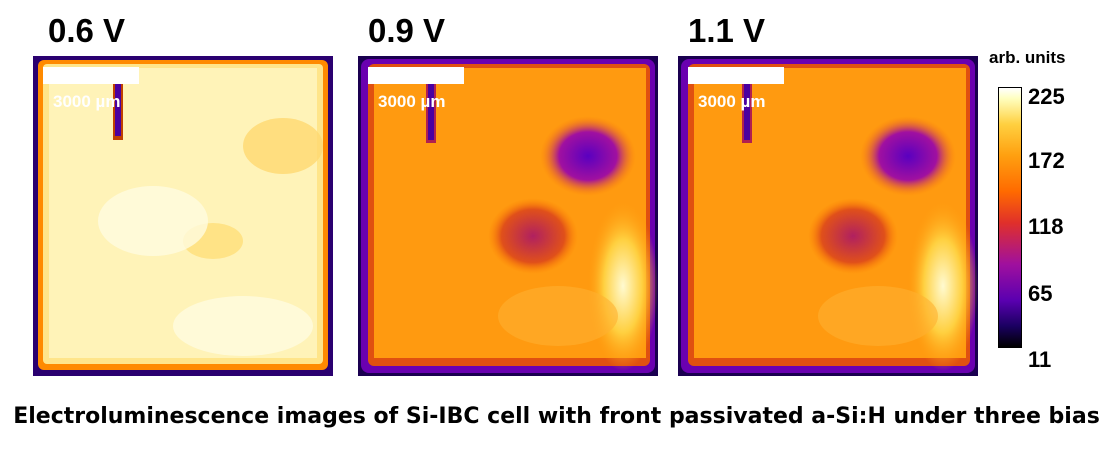 Image resolution: width=1113 pixels, height=453 pixels. I want to click on panel-title-0-9v: 0.9 V, so click(407, 30).